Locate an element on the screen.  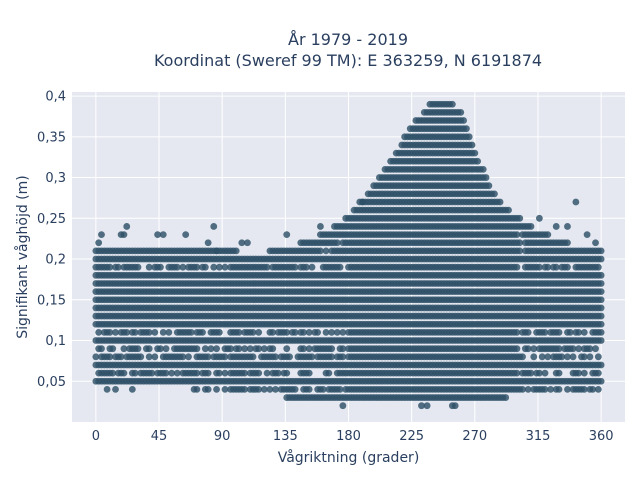
x-axis-ticks: 0 45 90 135 180 225 270 315 360 is located at coordinates (353, 436).